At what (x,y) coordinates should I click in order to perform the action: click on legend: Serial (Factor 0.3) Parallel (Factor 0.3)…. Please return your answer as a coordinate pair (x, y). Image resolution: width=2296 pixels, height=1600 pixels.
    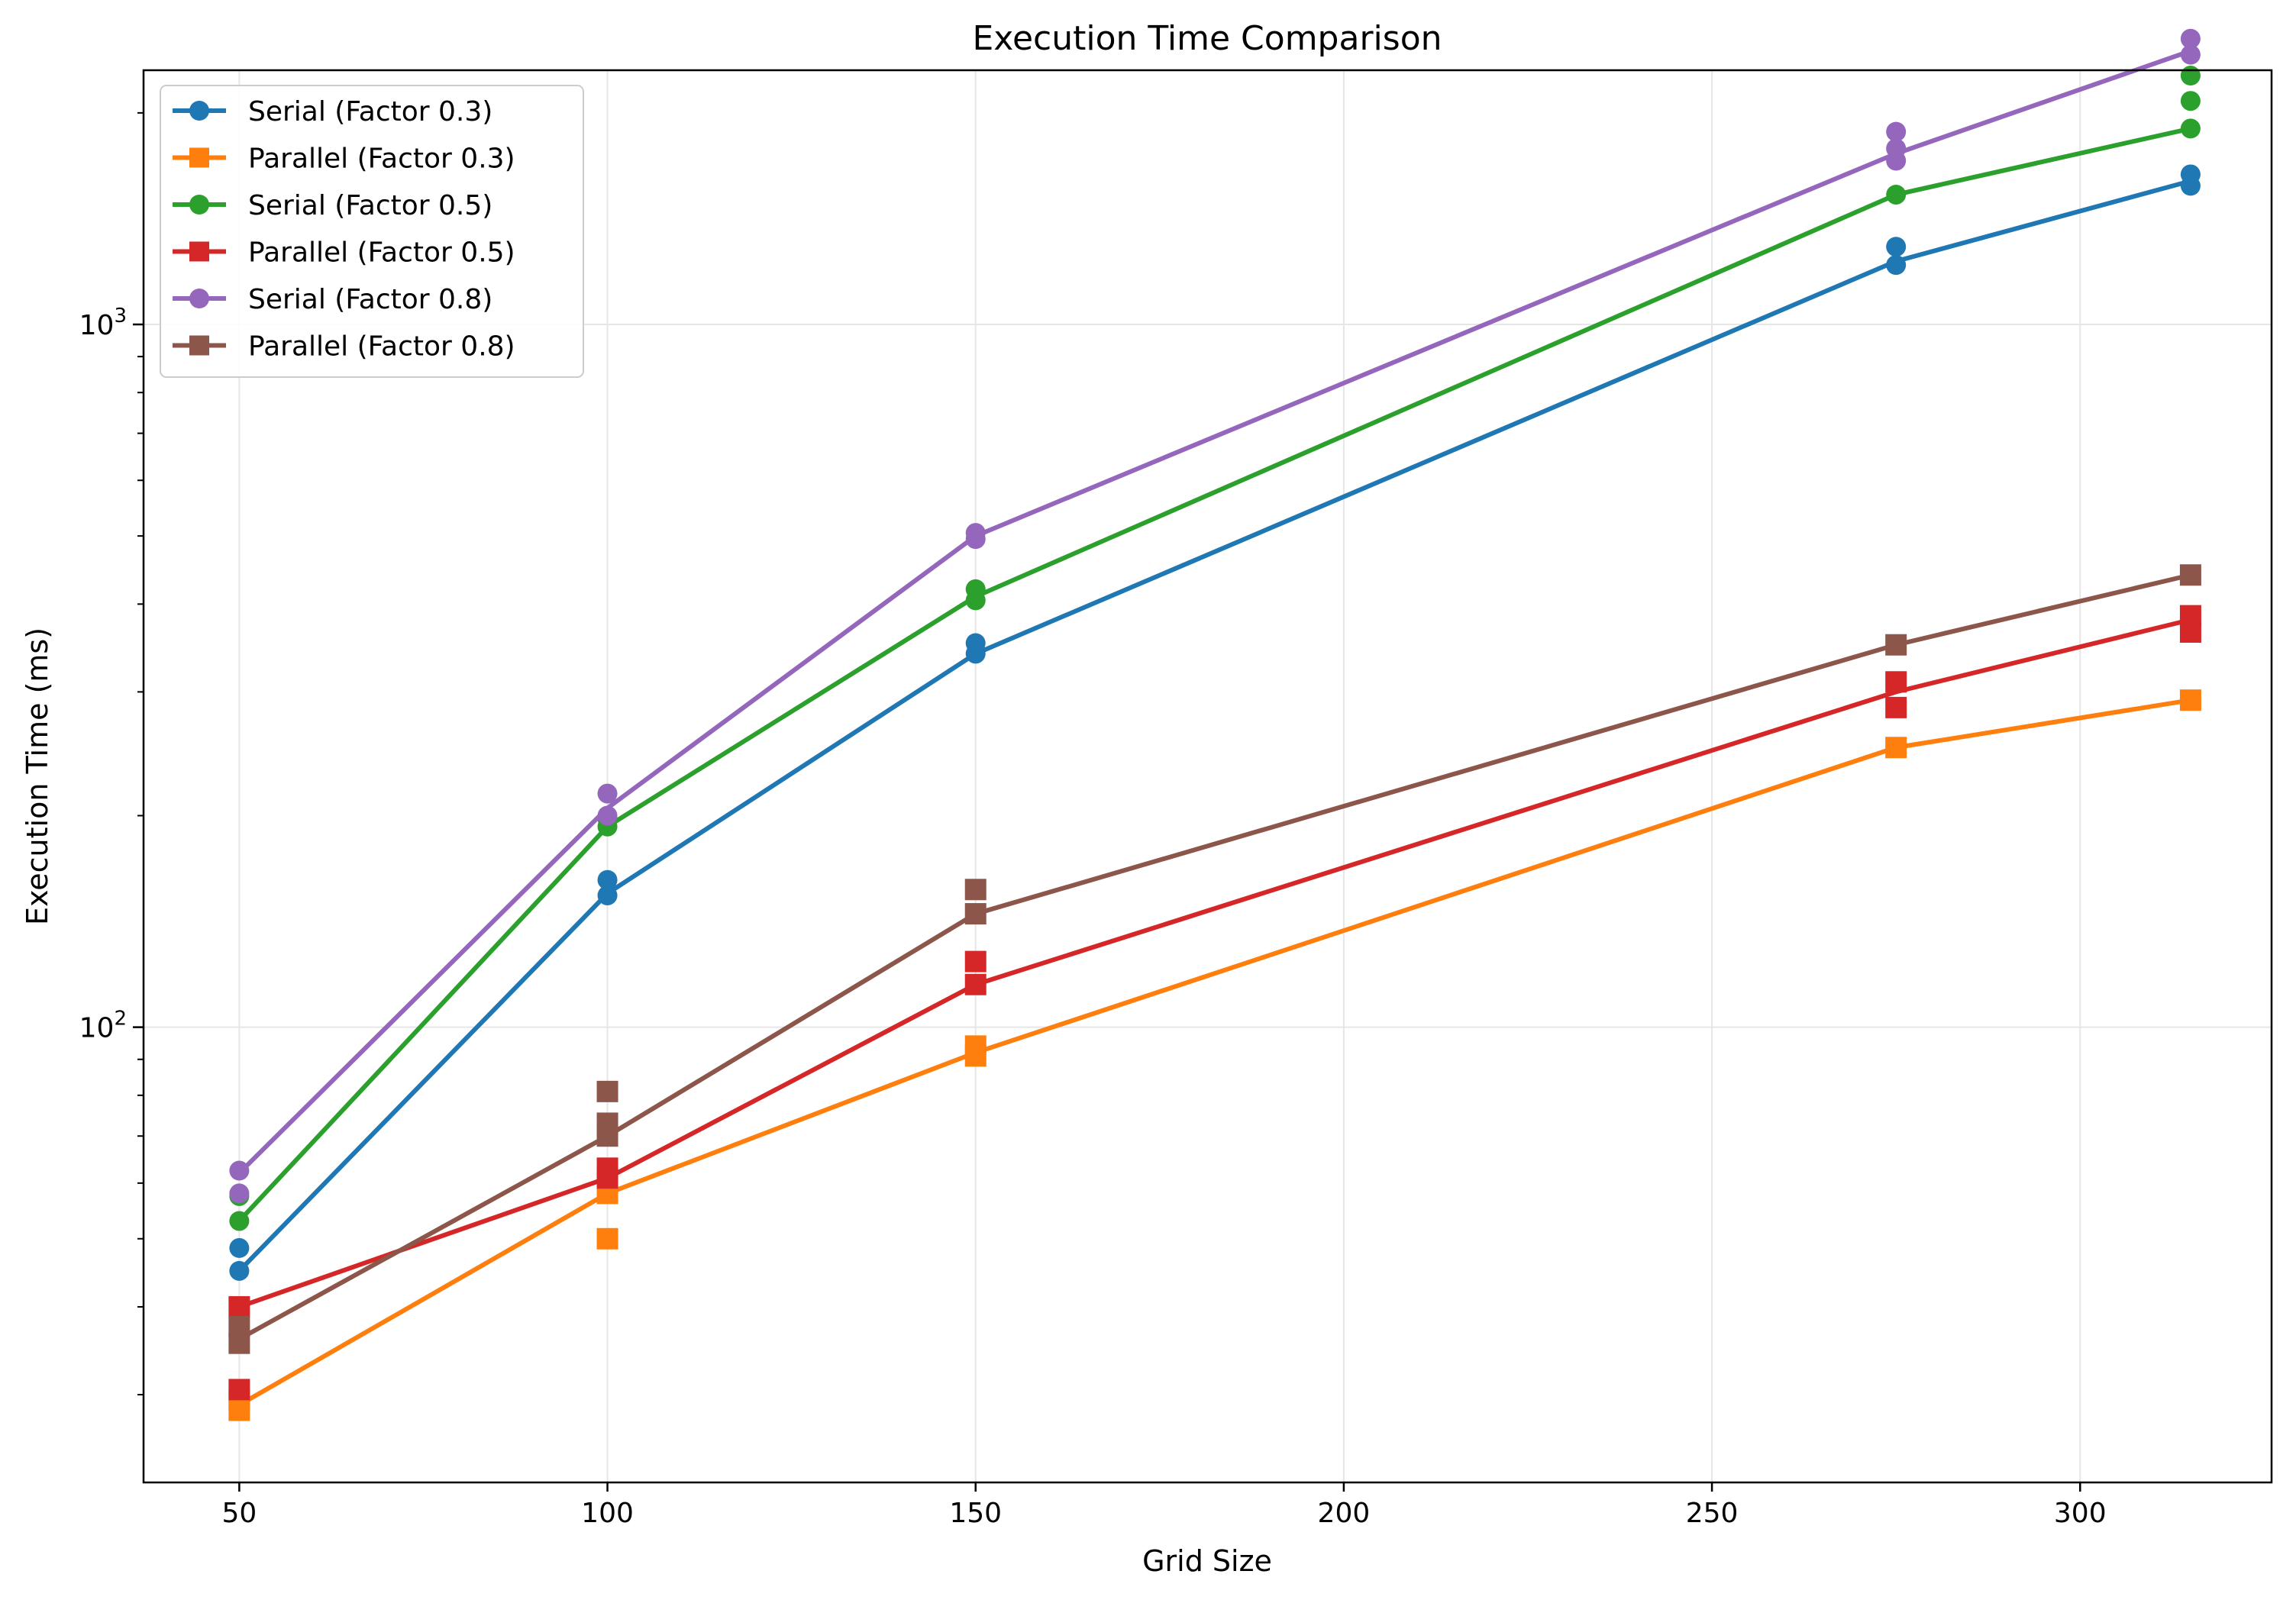
    Looking at the image, I should click on (372, 231).